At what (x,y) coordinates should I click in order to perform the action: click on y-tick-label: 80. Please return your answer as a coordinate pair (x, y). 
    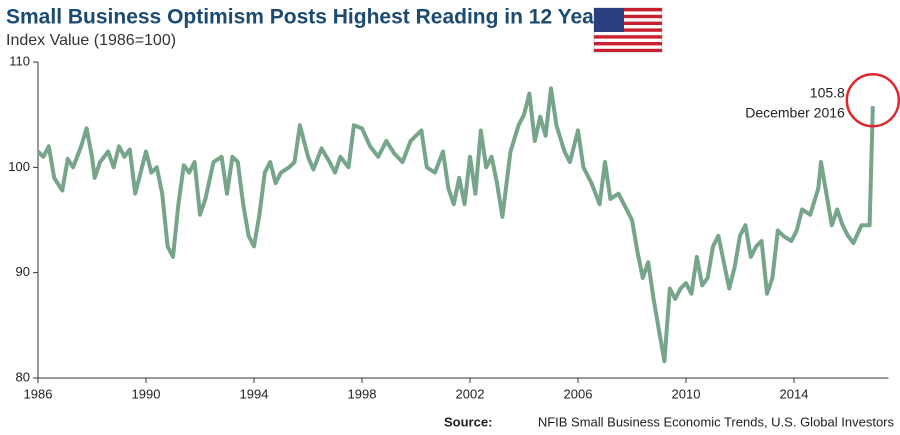
    Looking at the image, I should click on (23, 376).